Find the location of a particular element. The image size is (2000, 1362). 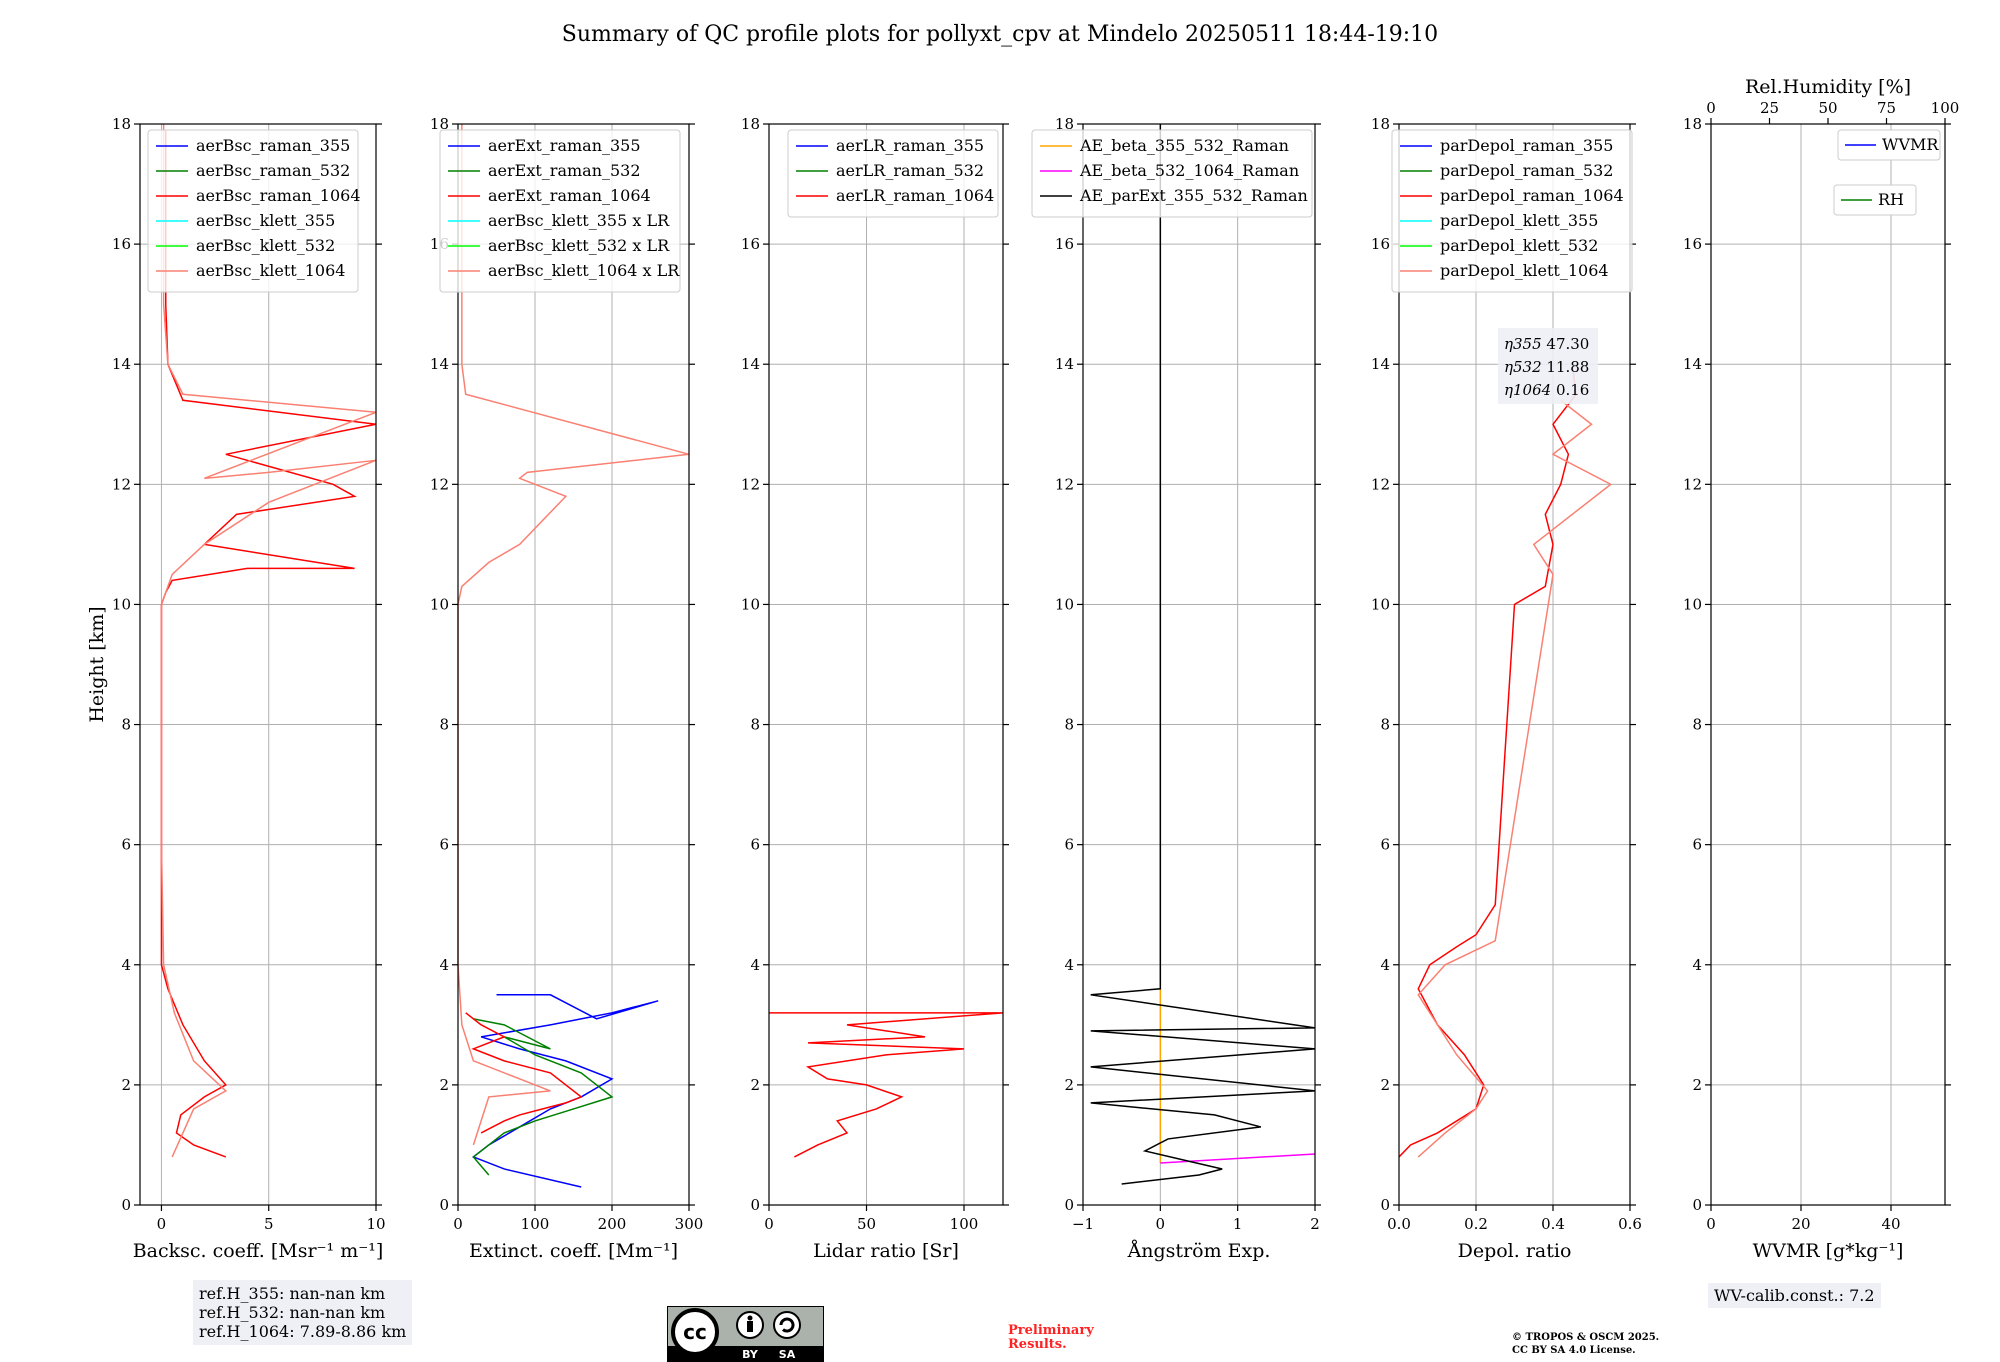

ref-height-1064: ref.H_1064: 7.89-8.86 km is located at coordinates (303, 1331).